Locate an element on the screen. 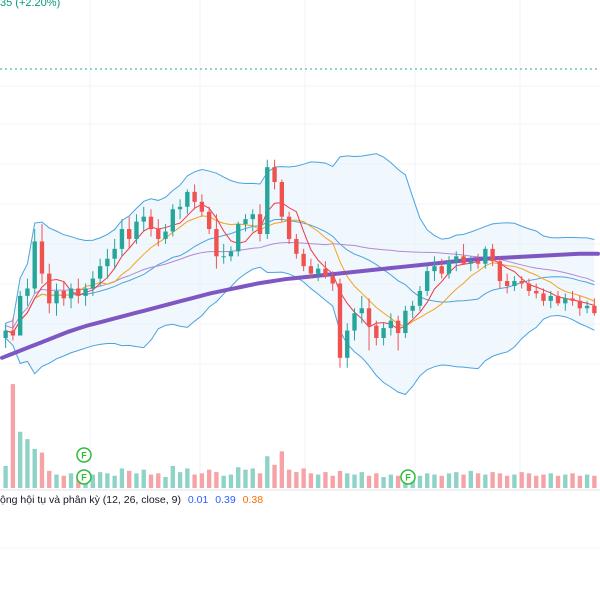  macd-value-3: 0.38 is located at coordinates (253, 500).